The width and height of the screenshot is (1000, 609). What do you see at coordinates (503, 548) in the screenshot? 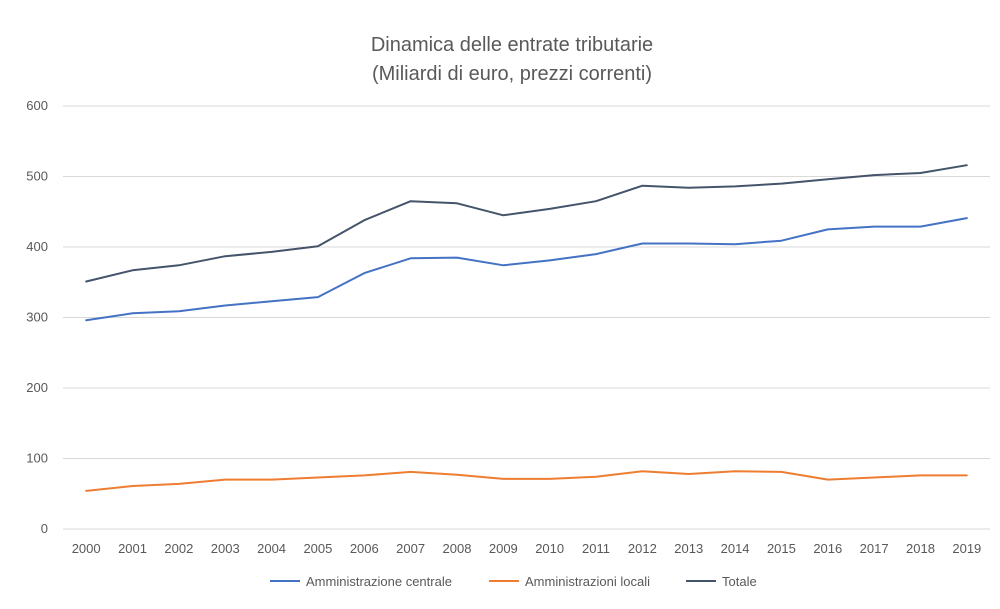
I see `x-tick-label: 2009` at bounding box center [503, 548].